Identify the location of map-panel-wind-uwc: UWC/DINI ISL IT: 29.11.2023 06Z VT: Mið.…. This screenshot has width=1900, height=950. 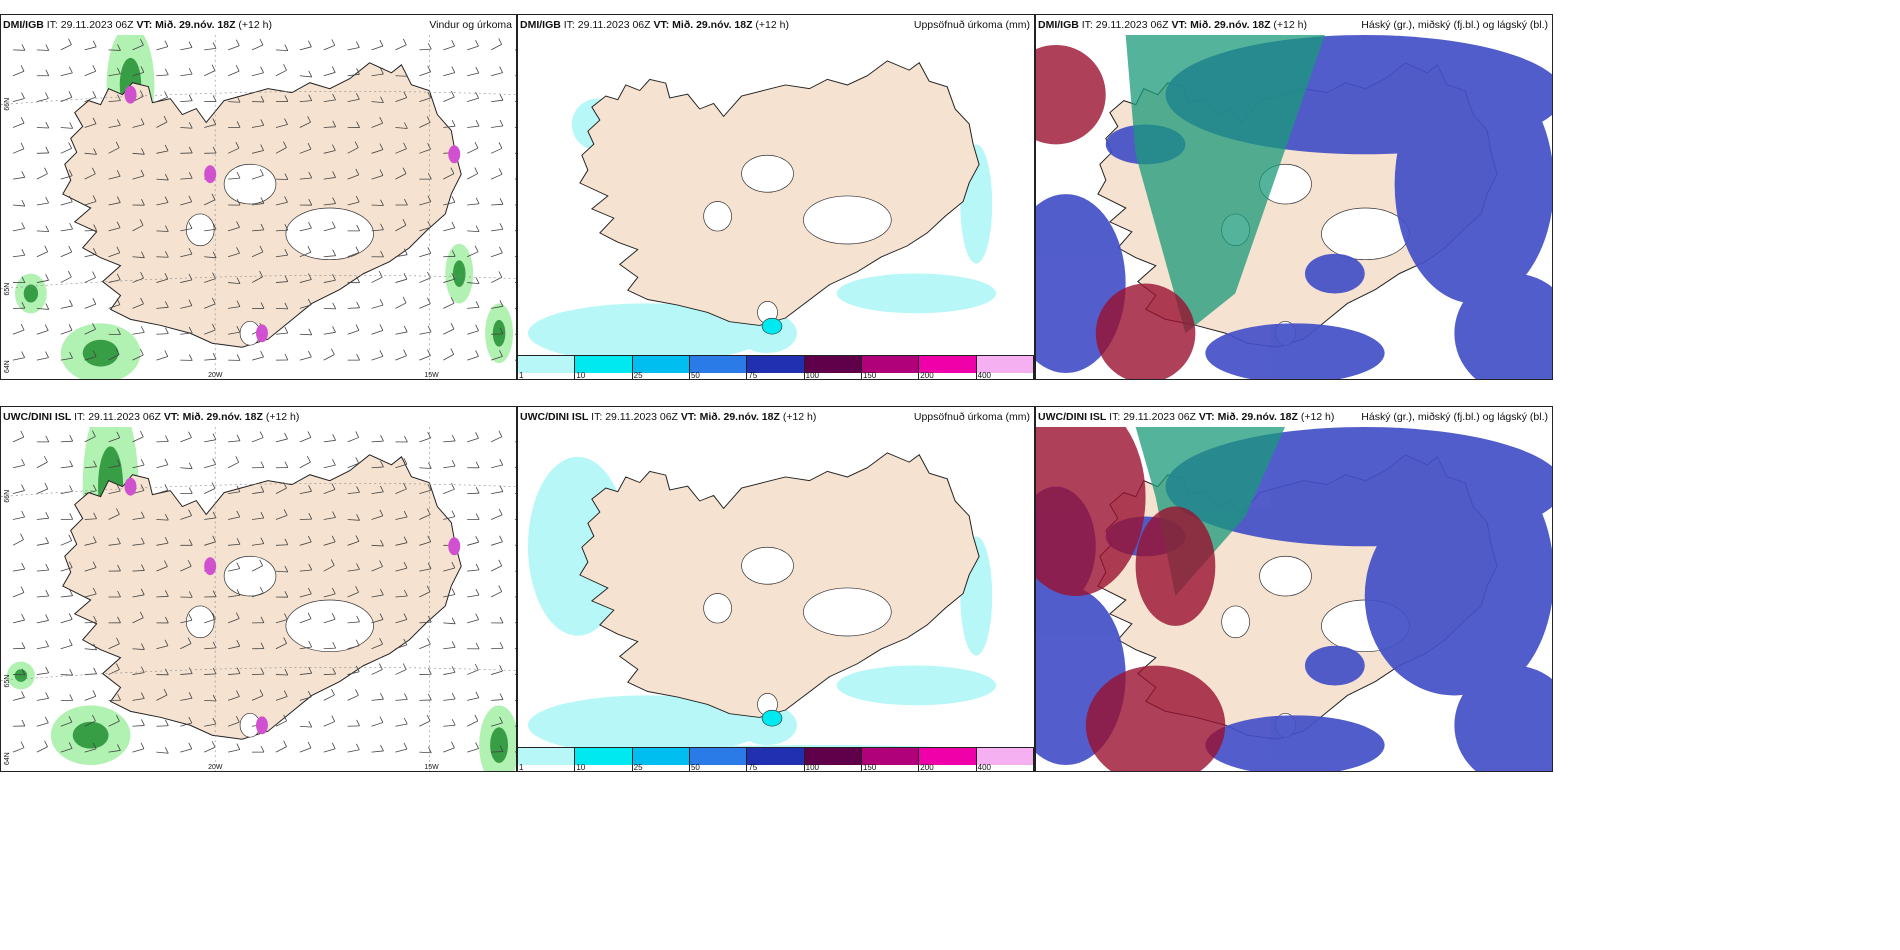
(258, 589).